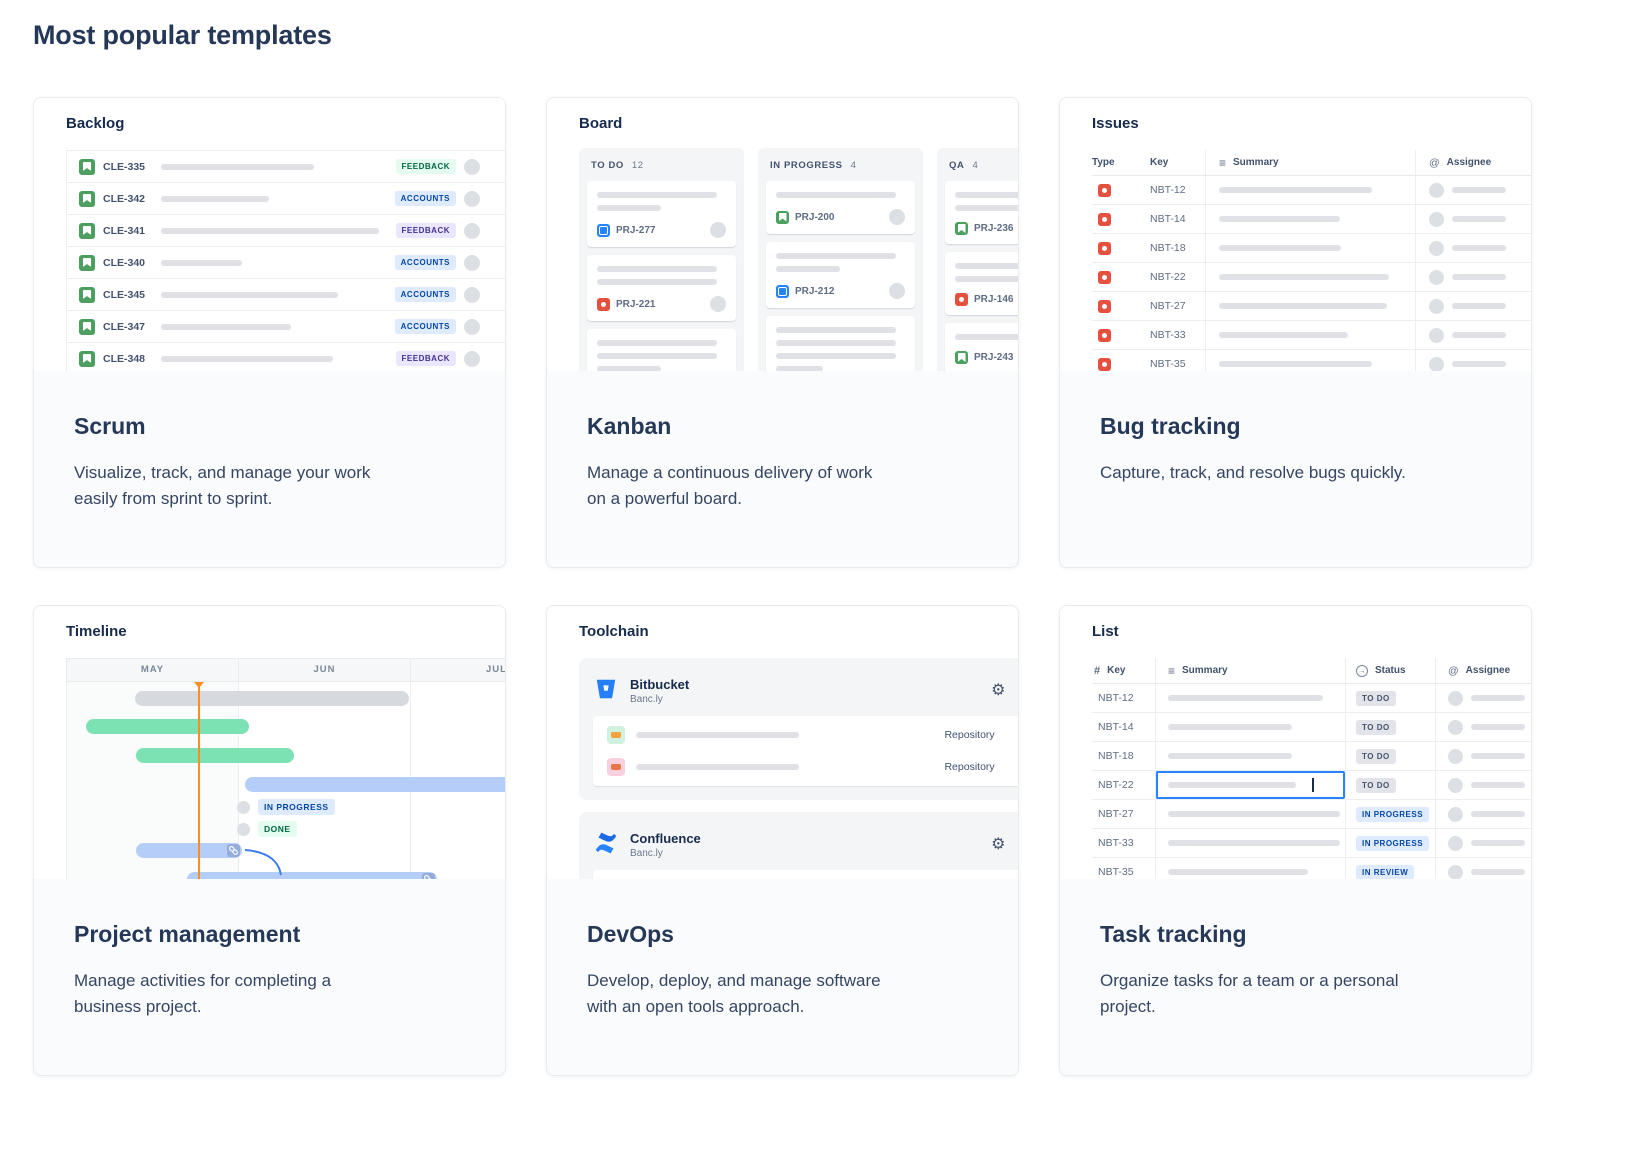  I want to click on template-card-kanban: Board TO DO 12, so click(782, 332).